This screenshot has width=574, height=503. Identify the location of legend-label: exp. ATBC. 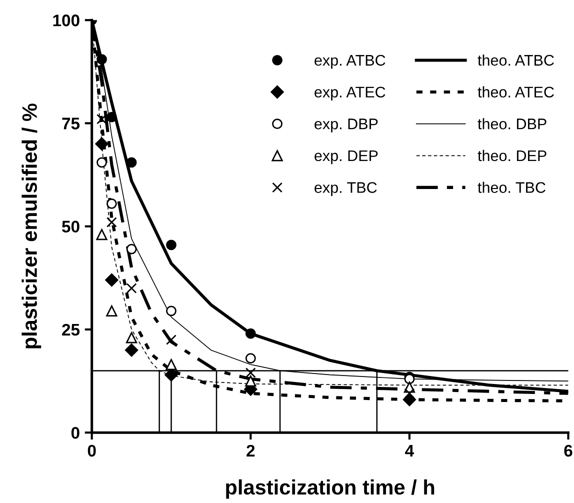
(350, 61).